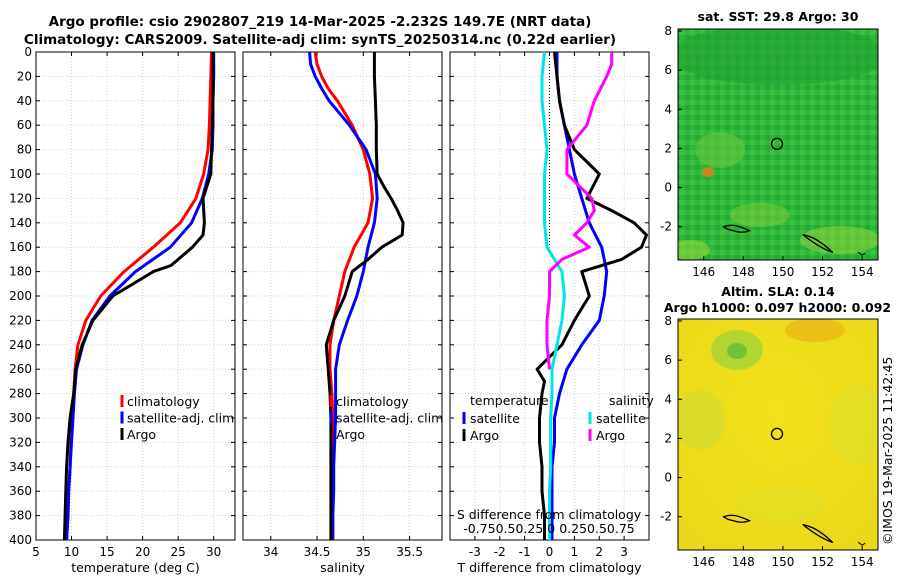 The height and width of the screenshot is (580, 900). I want to click on series-temperature-satellite, so click(579, 296).